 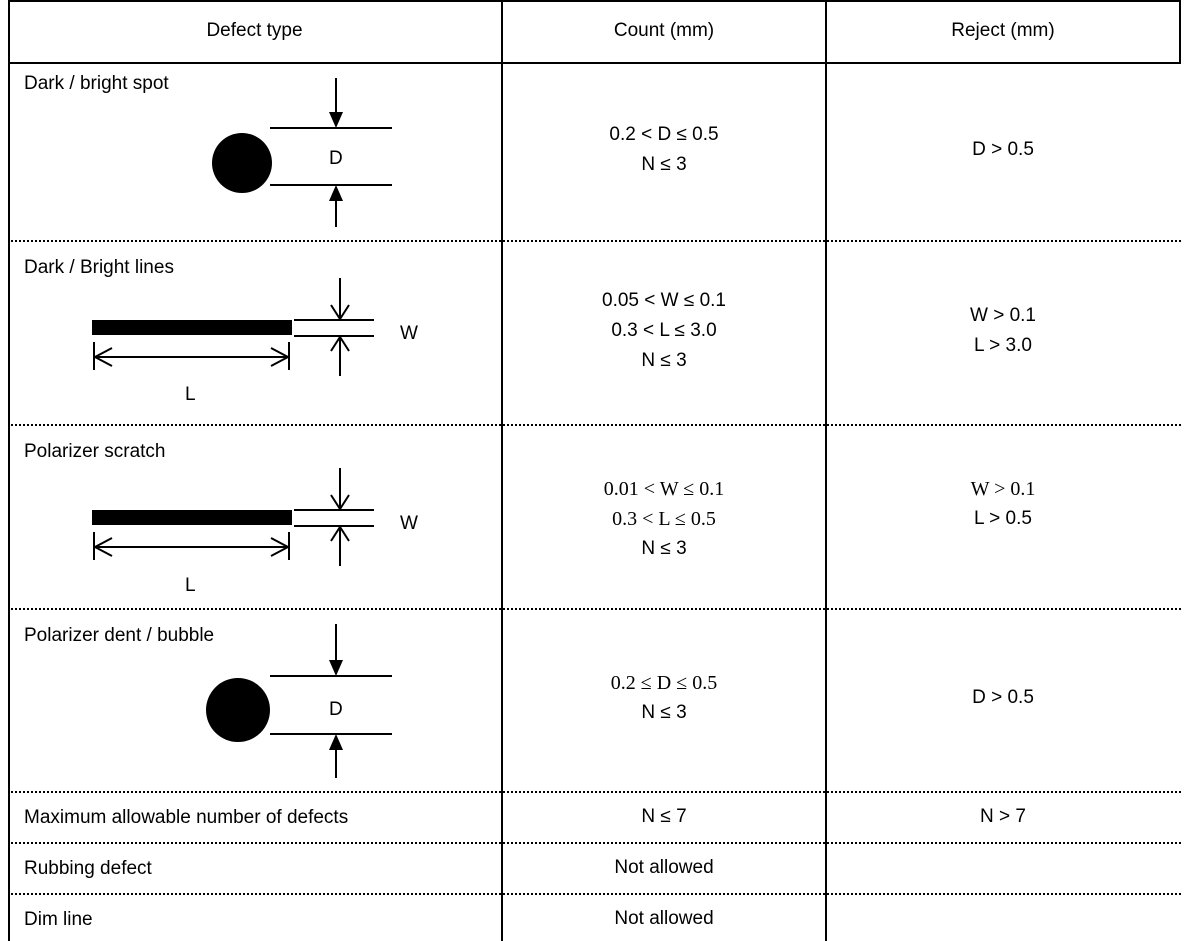 I want to click on header-divider, so click(x=594, y=63).